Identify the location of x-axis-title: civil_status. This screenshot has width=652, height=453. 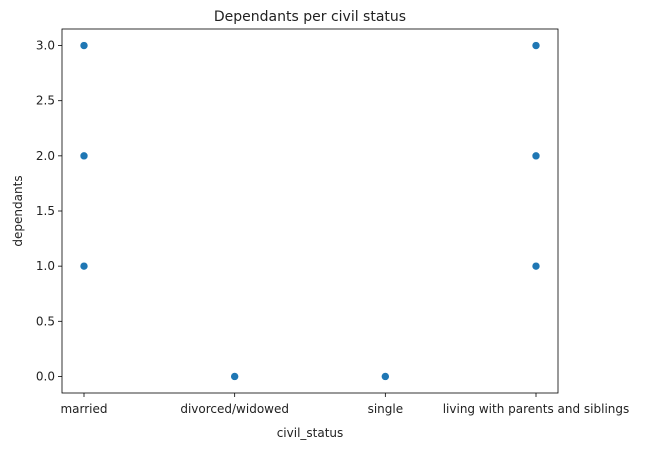
(310, 433).